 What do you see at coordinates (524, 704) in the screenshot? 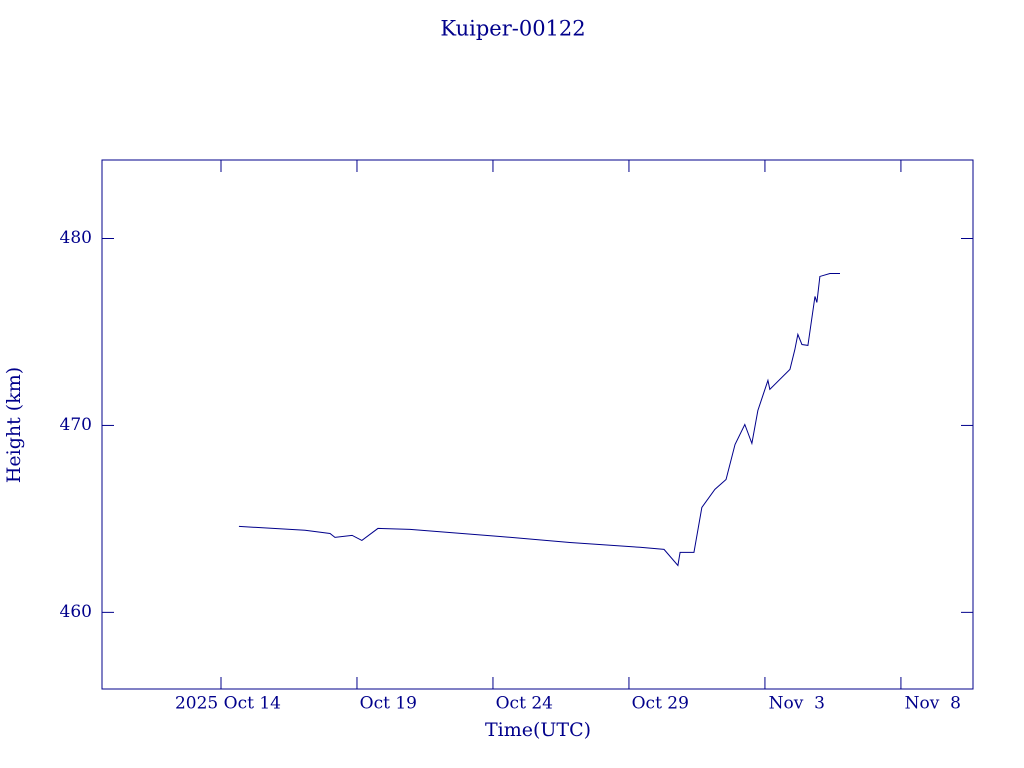
I see `x-tick-label: Oct 24` at bounding box center [524, 704].